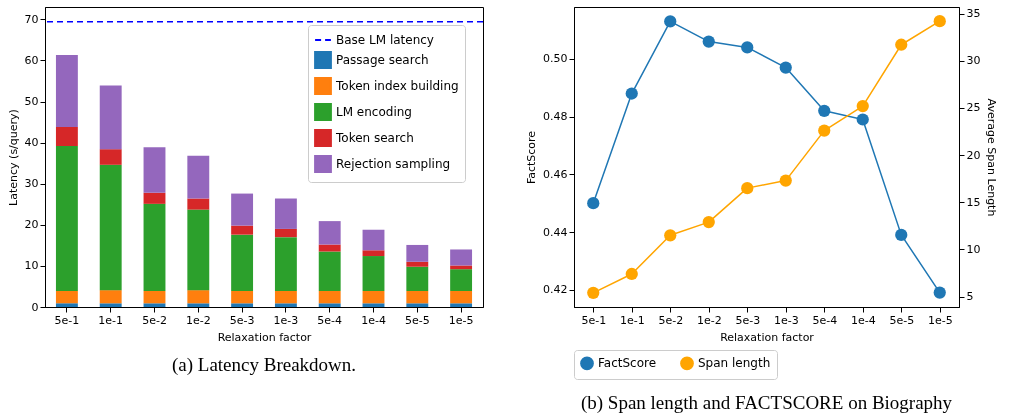 The image size is (1022, 415). What do you see at coordinates (973, 249) in the screenshot?
I see `y2-tick-label: 10` at bounding box center [973, 249].